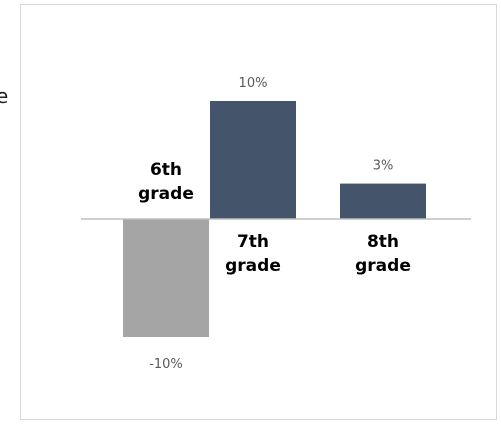 The height and width of the screenshot is (424, 501). Describe the element at coordinates (166, 364) in the screenshot. I see `data-label-0: -10%` at that location.